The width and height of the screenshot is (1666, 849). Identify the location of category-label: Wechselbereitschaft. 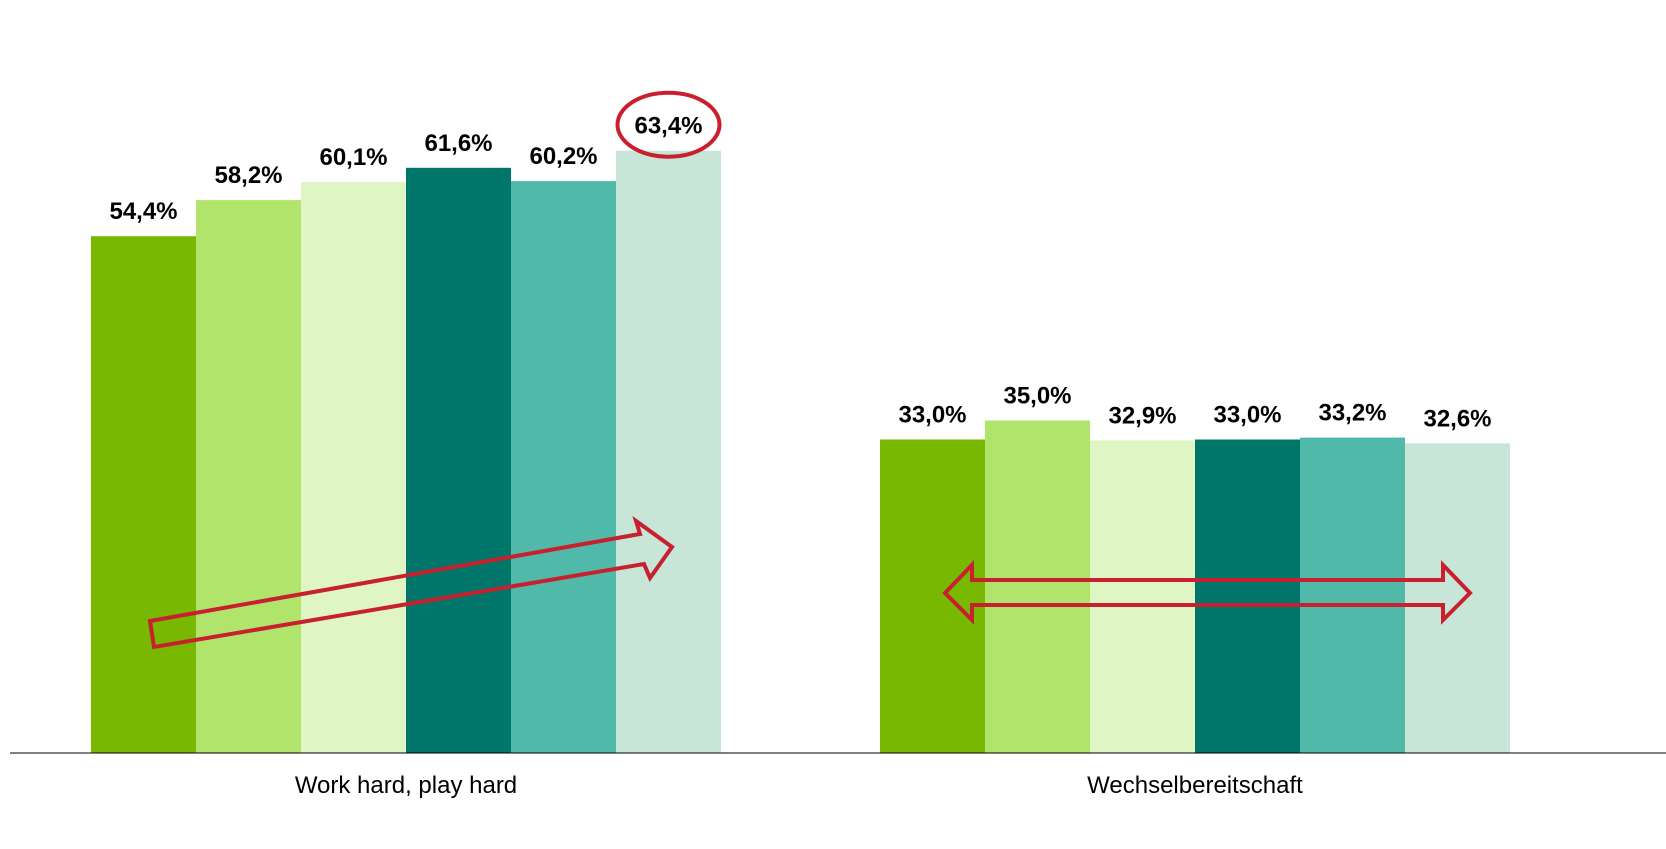
(1195, 785).